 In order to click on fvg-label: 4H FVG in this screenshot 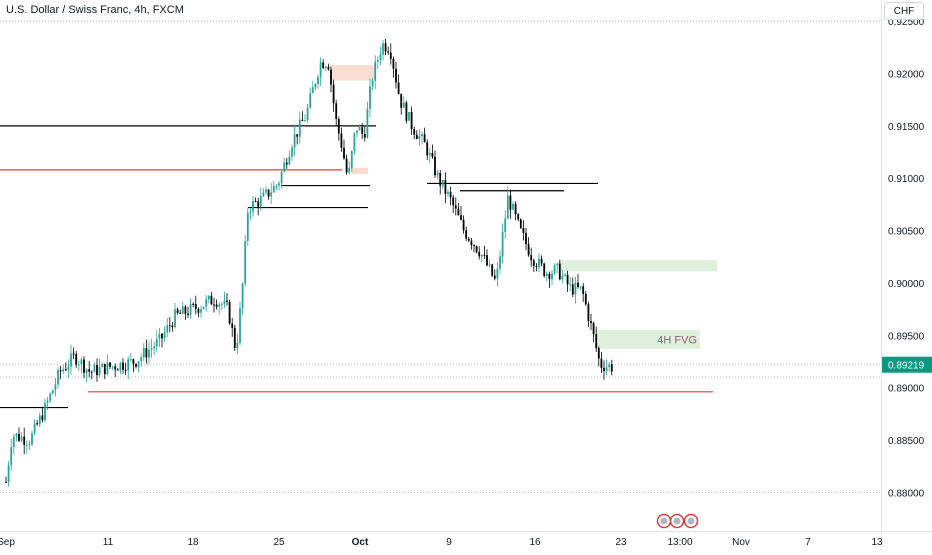, I will do `click(677, 340)`.